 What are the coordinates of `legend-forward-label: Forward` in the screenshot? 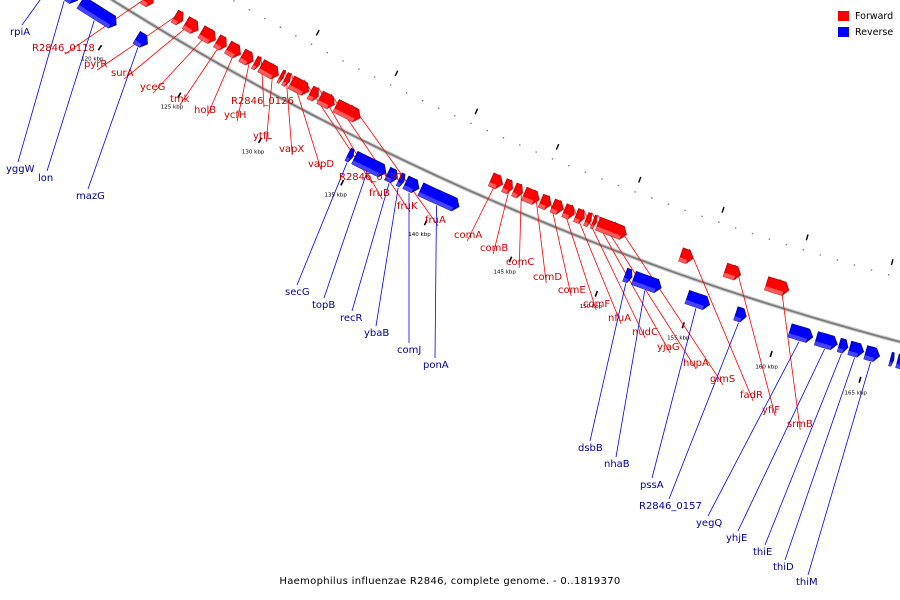 It's located at (874, 16).